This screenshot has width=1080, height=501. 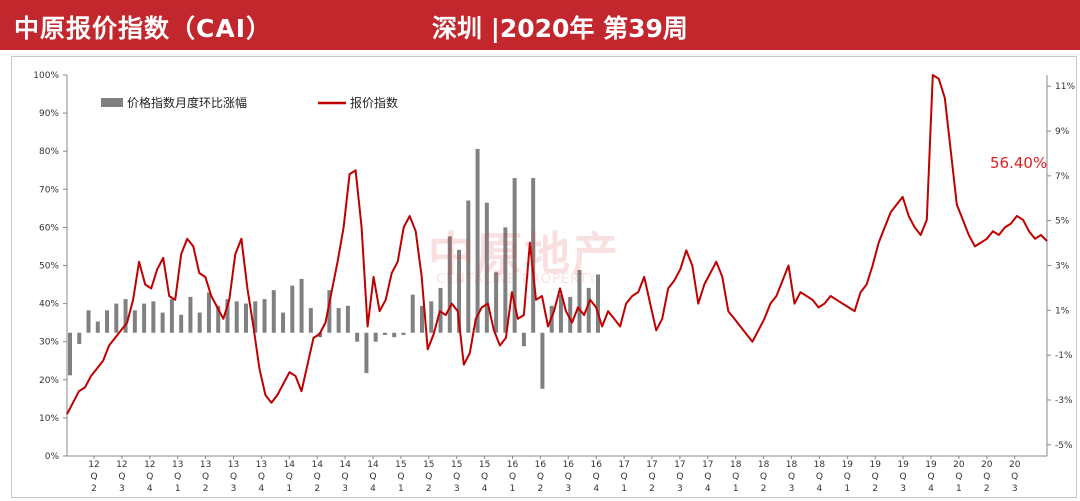 What do you see at coordinates (49, 228) in the screenshot?
I see `left-tick-label: 60%` at bounding box center [49, 228].